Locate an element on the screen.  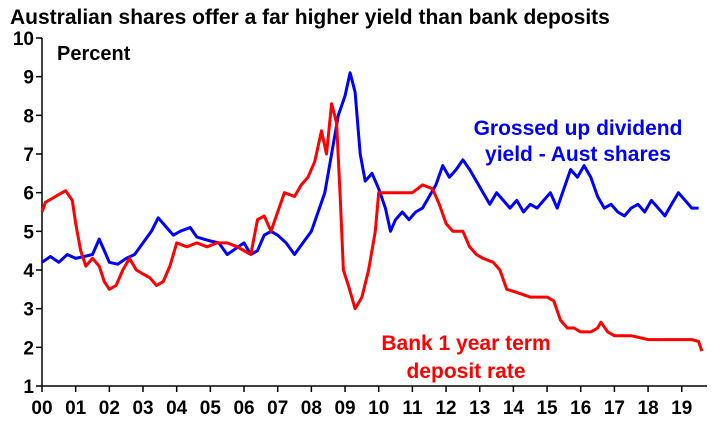
y-tick-label: 2 is located at coordinates (28, 348).